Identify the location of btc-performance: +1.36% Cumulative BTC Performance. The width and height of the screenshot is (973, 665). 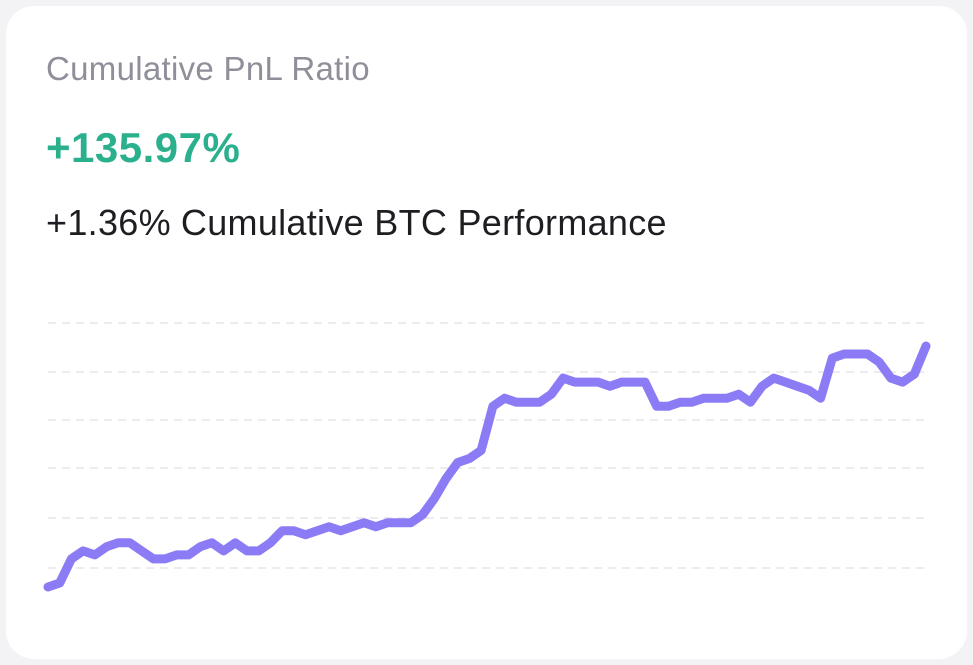
(361, 223).